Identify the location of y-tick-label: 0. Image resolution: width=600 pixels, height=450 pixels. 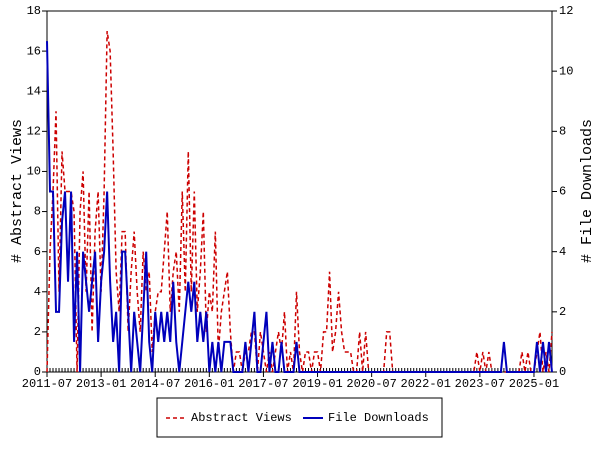
(37, 372).